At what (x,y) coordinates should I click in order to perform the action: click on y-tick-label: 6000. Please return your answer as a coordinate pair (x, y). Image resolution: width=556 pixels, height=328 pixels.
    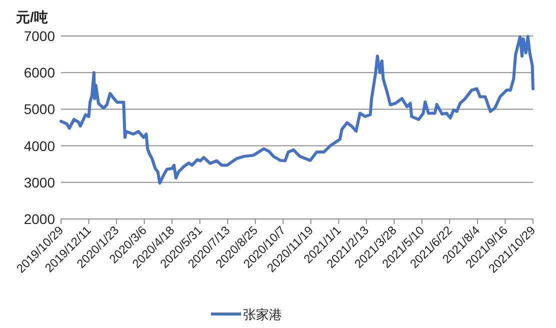
    Looking at the image, I should click on (40, 72).